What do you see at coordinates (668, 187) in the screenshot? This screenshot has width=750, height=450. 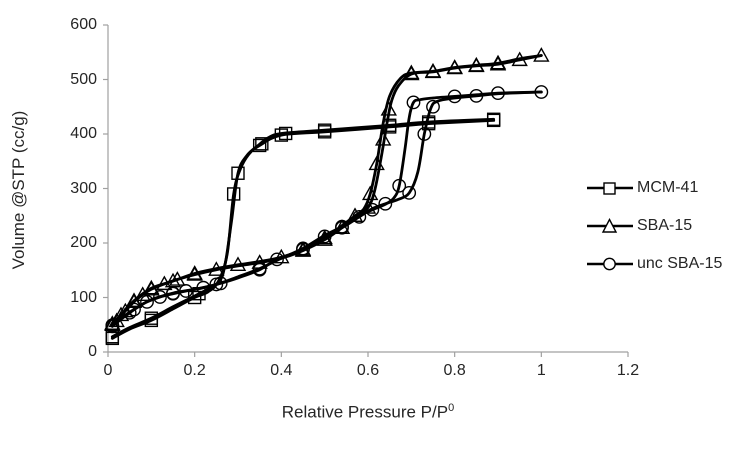 I see `legend-label: MCM-41` at bounding box center [668, 187].